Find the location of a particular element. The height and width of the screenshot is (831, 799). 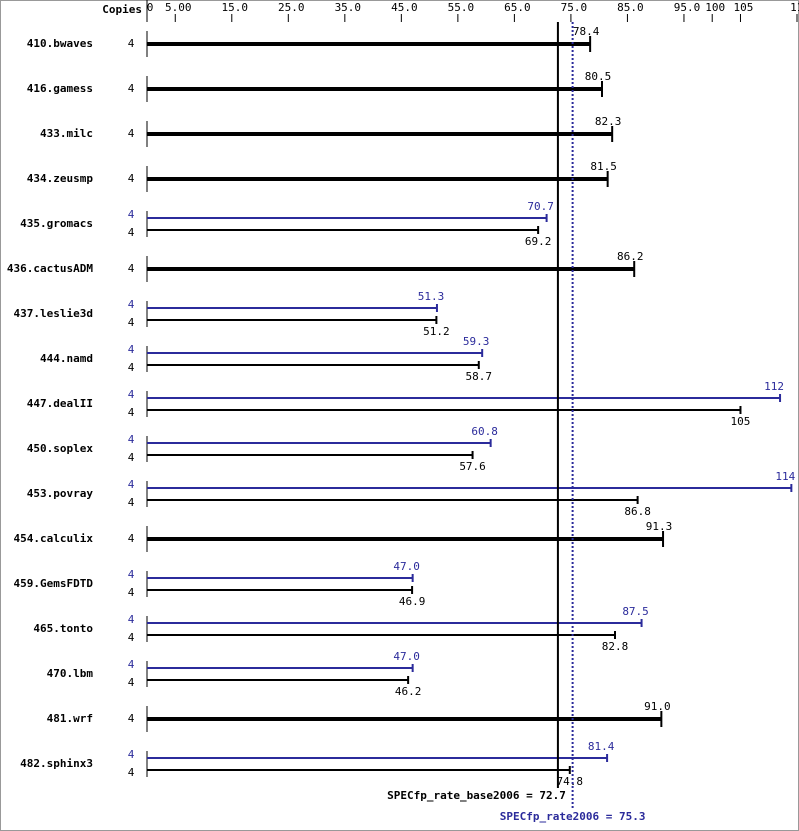

value-label: 81.4 is located at coordinates (601, 746).